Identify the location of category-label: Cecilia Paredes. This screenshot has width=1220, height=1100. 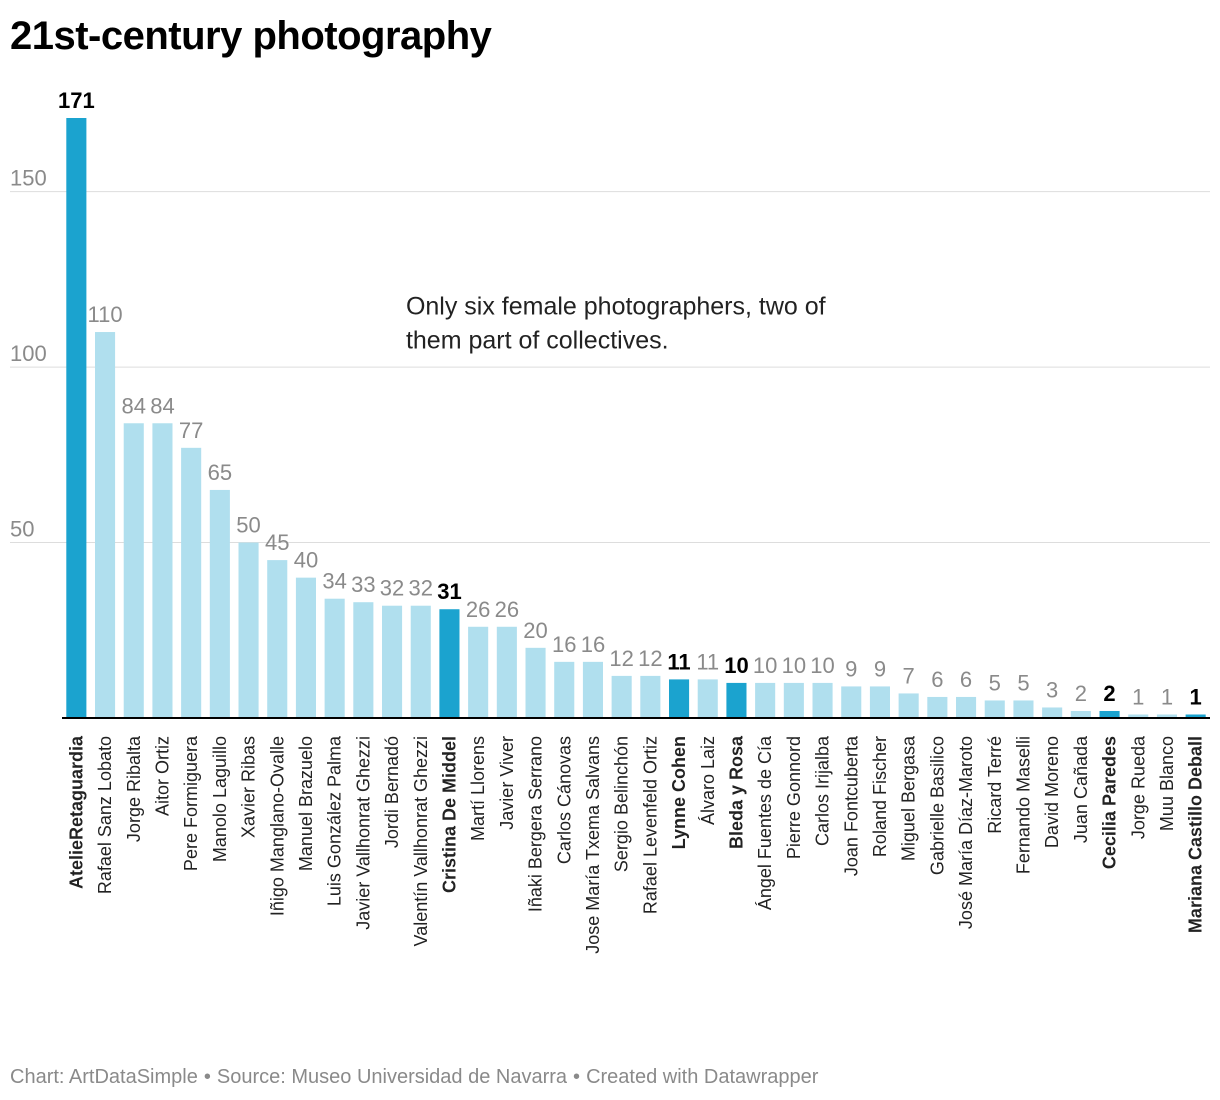
(1110, 802).